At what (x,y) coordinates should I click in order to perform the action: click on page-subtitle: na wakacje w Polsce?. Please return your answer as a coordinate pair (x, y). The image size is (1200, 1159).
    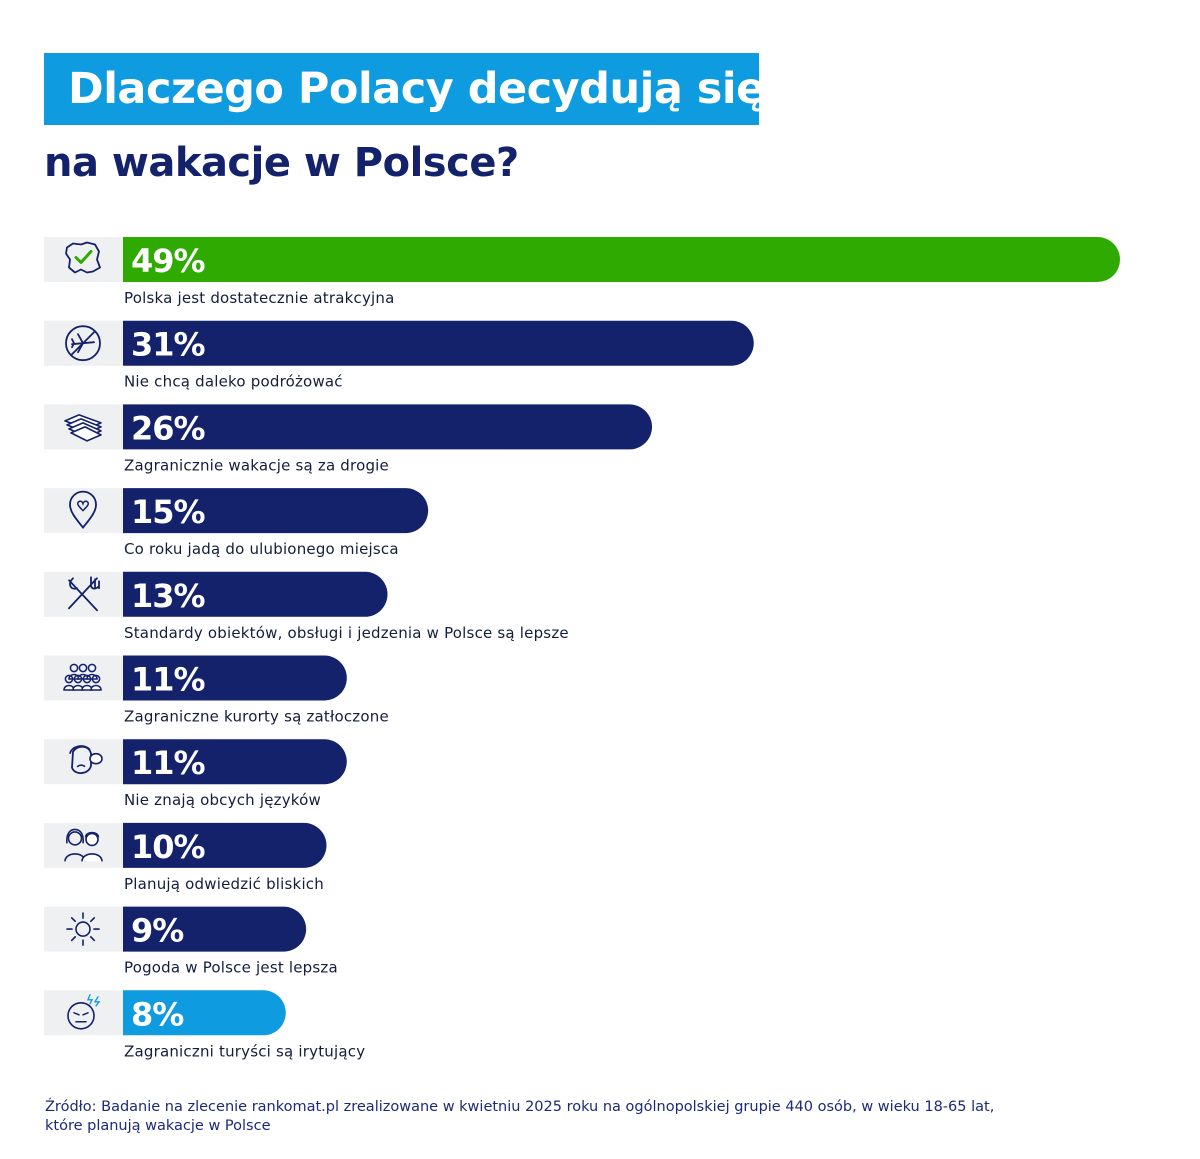
    Looking at the image, I should click on (281, 163).